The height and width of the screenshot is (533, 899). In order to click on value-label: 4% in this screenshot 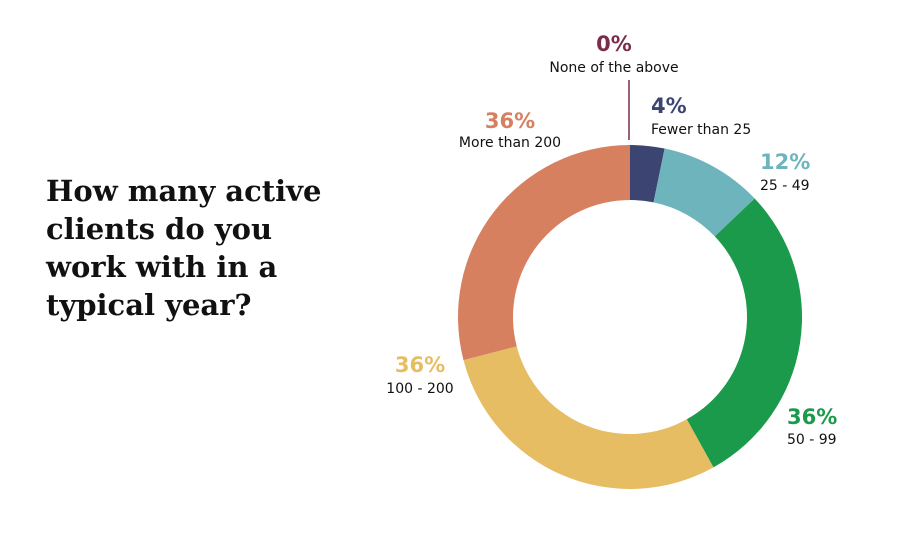, I will do `click(669, 106)`.